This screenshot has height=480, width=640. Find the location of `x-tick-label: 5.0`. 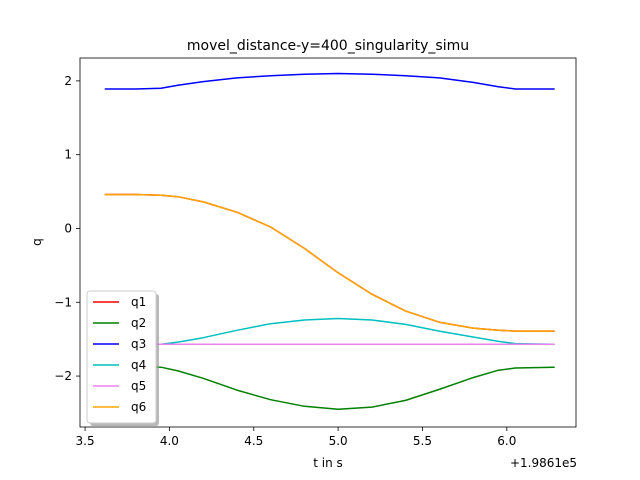

x-tick-label: 5.0 is located at coordinates (338, 441).